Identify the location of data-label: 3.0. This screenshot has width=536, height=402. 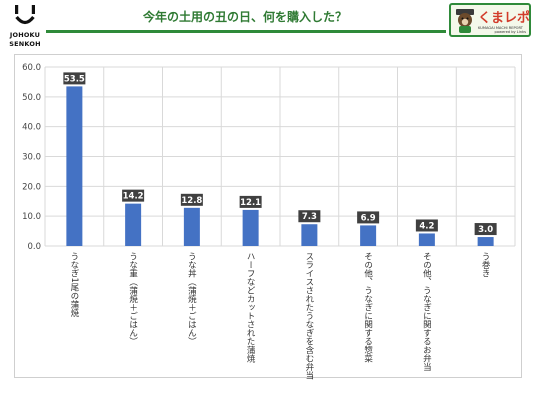
(485, 230).